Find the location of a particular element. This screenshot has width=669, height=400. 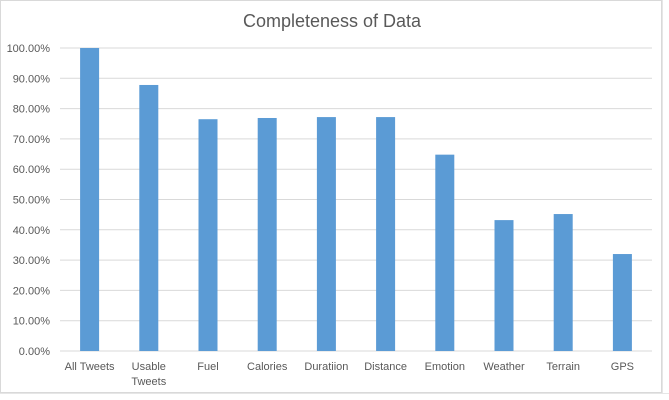

y-tick-label: 40.00% is located at coordinates (32, 231).